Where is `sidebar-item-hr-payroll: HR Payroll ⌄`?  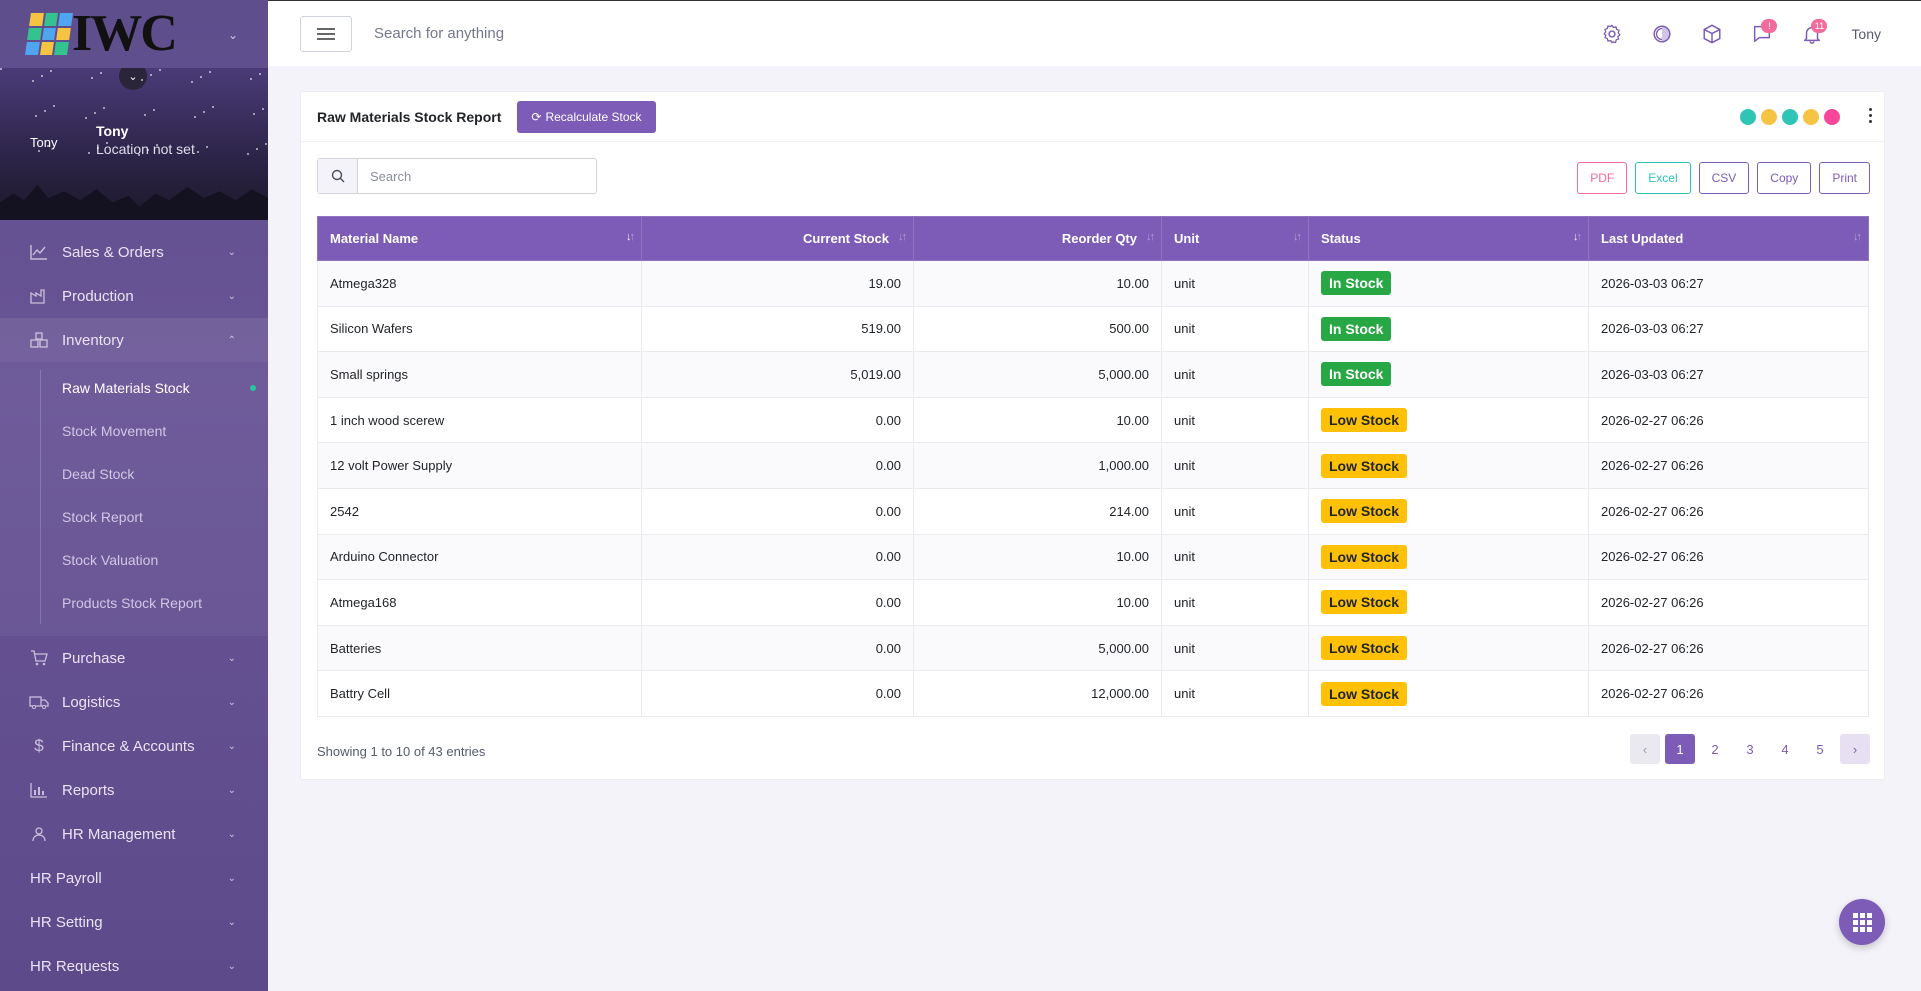 sidebar-item-hr-payroll: HR Payroll ⌄ is located at coordinates (134, 878).